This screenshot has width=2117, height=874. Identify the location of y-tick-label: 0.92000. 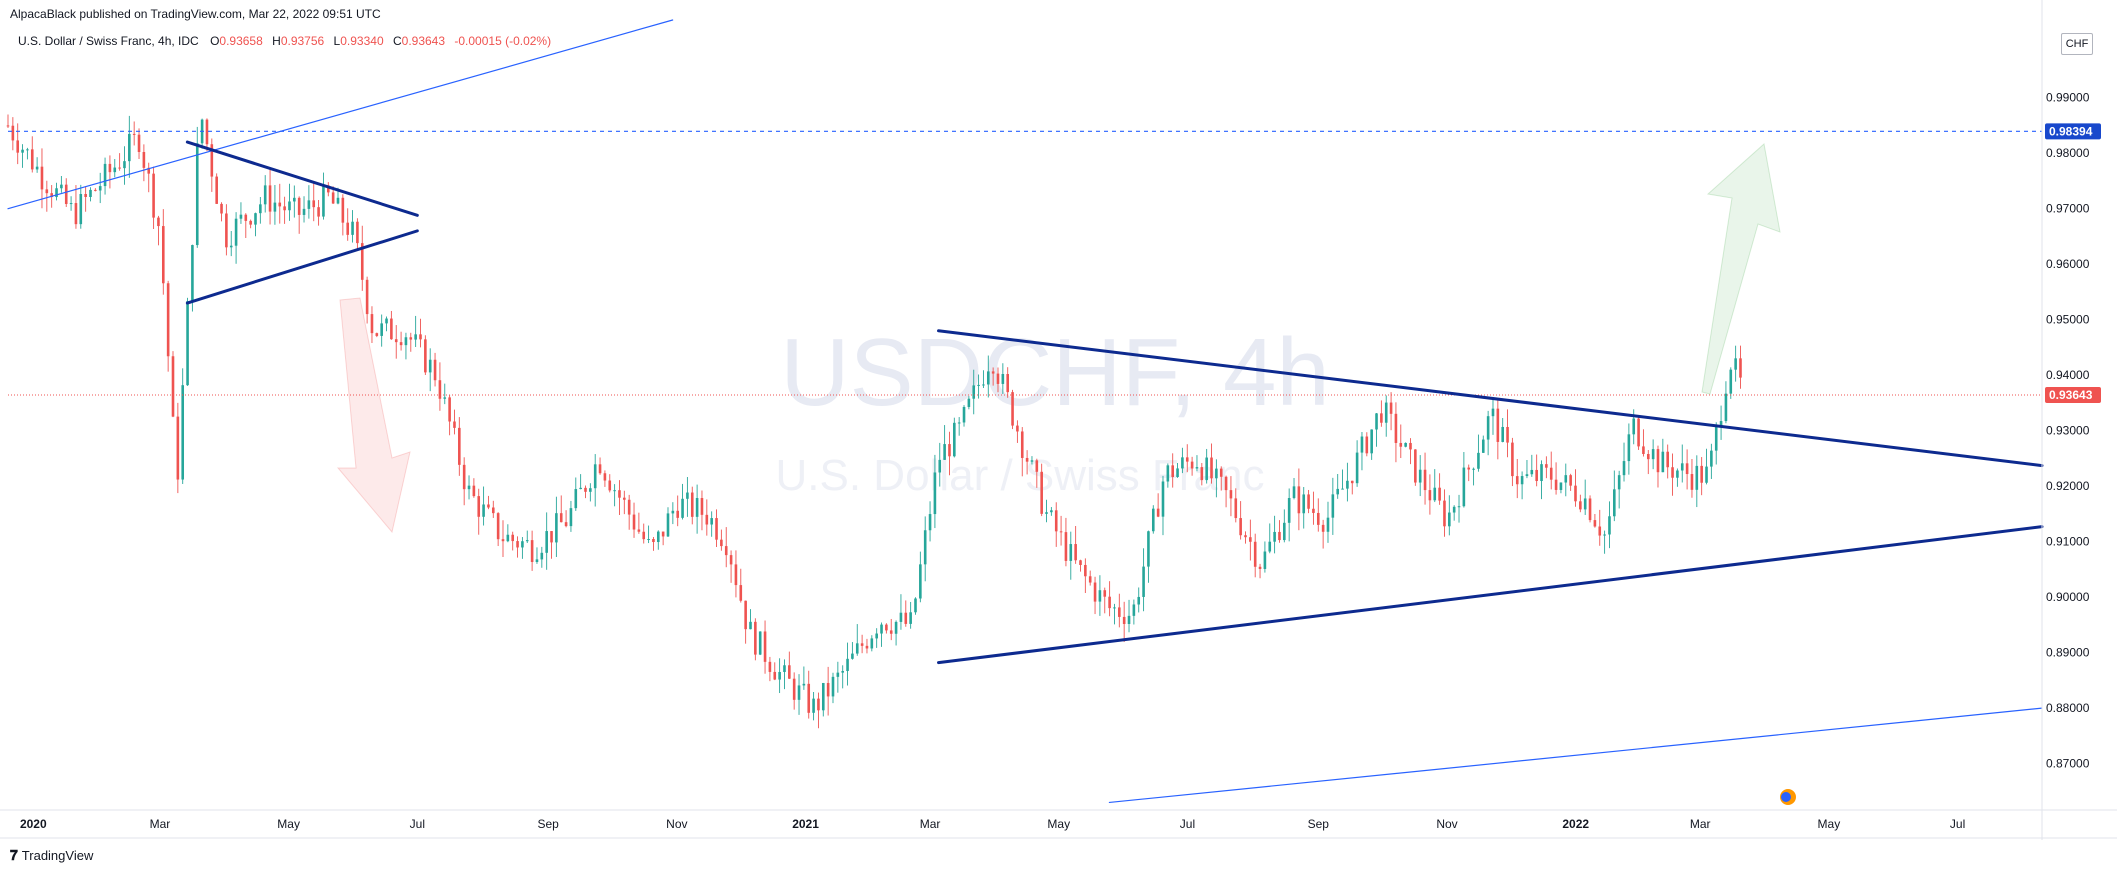
(2068, 486).